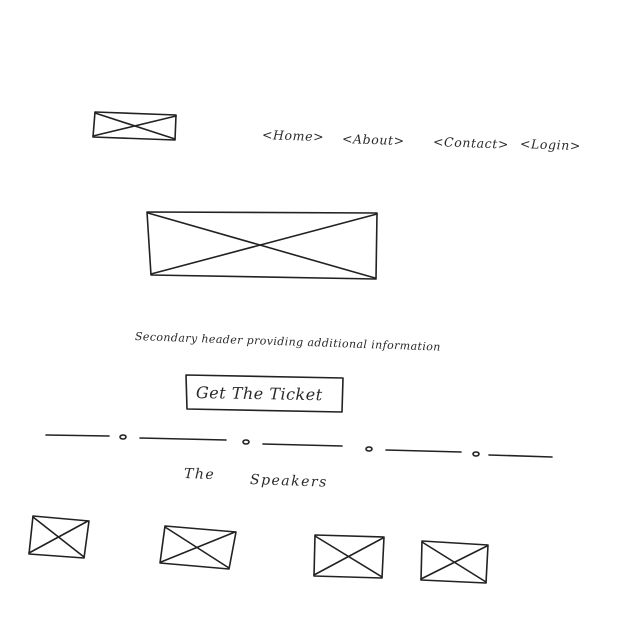 The height and width of the screenshot is (640, 640). Describe the element at coordinates (134, 126) in the screenshot. I see `logo-placeholder` at that location.